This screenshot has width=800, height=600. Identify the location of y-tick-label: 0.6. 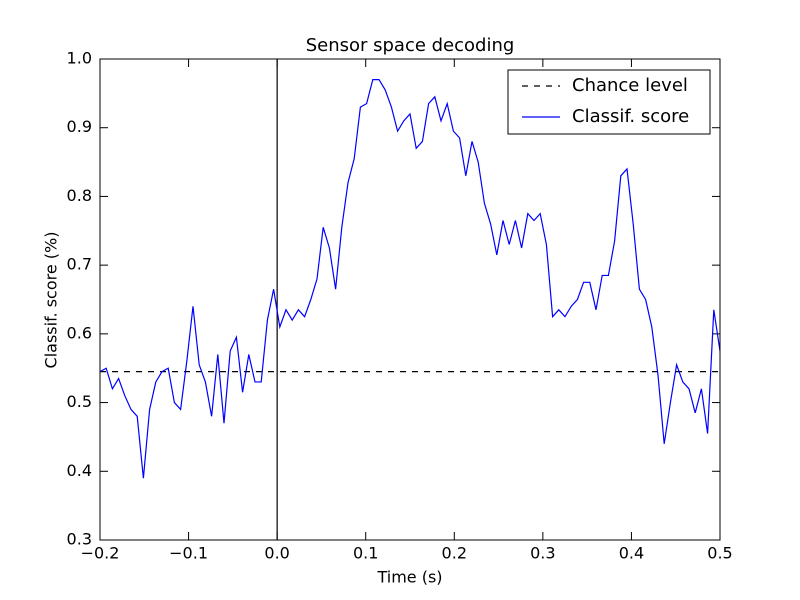
(79, 332).